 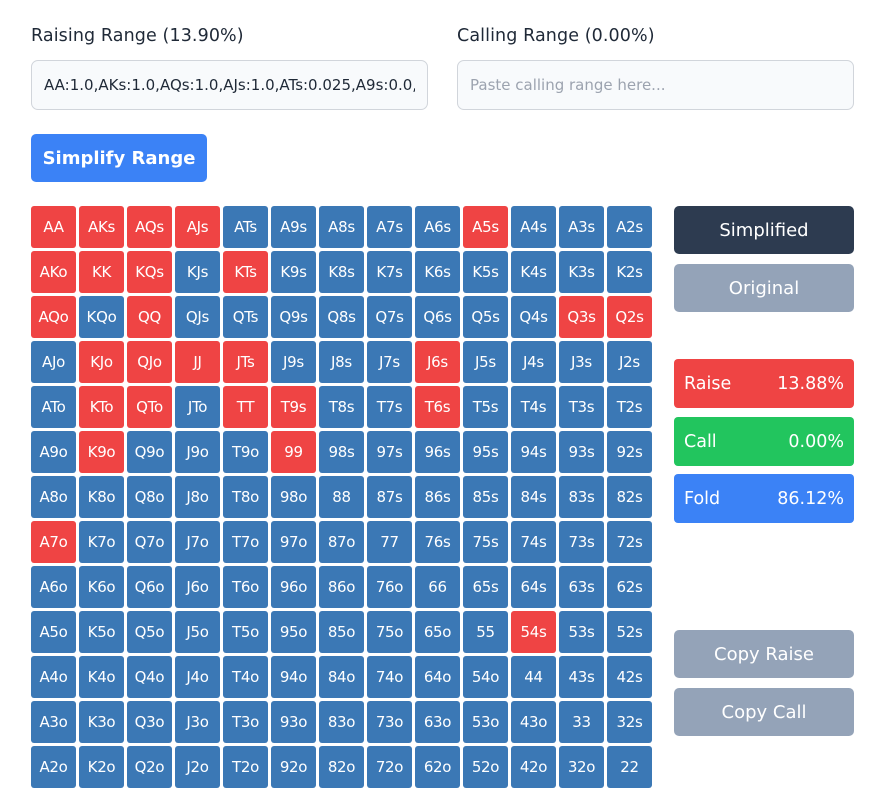 I want to click on hand-cell: 65s, so click(x=485, y=587).